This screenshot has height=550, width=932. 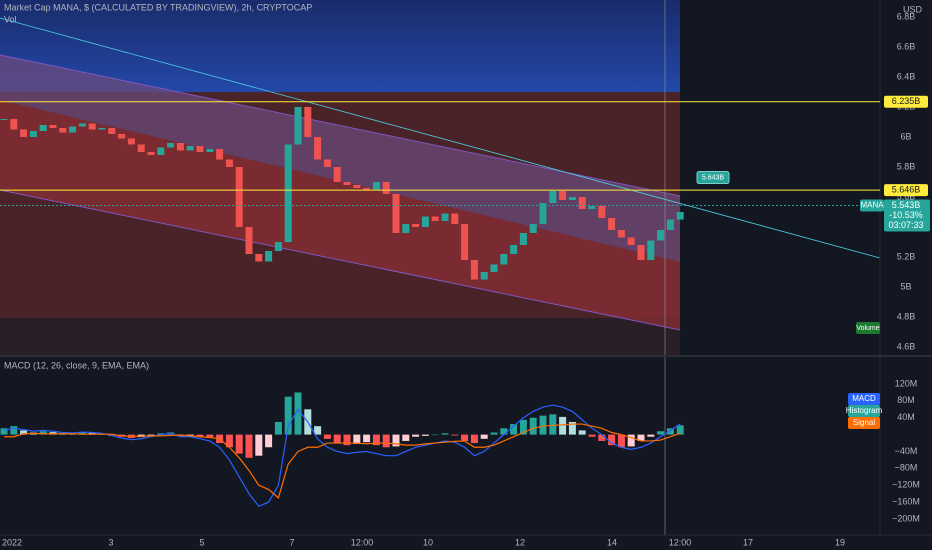 What do you see at coordinates (340, 46) in the screenshot?
I see `blue-zone` at bounding box center [340, 46].